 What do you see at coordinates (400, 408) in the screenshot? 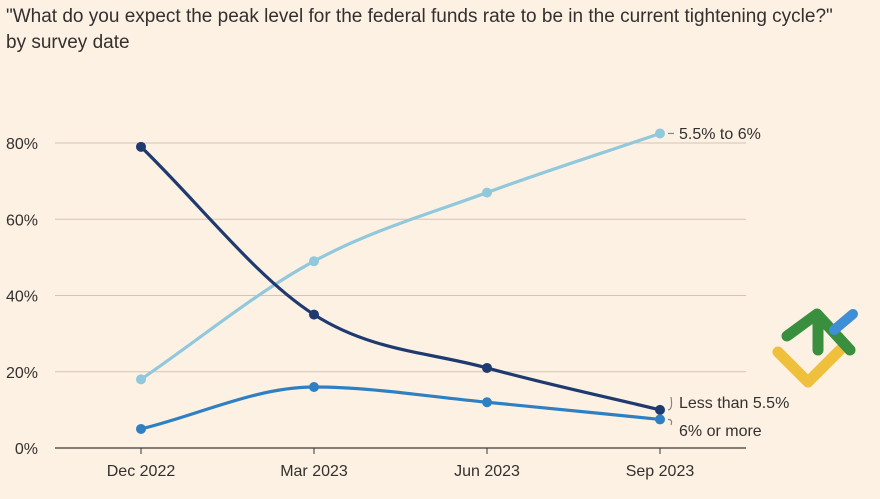
I see `series-line` at bounding box center [400, 408].